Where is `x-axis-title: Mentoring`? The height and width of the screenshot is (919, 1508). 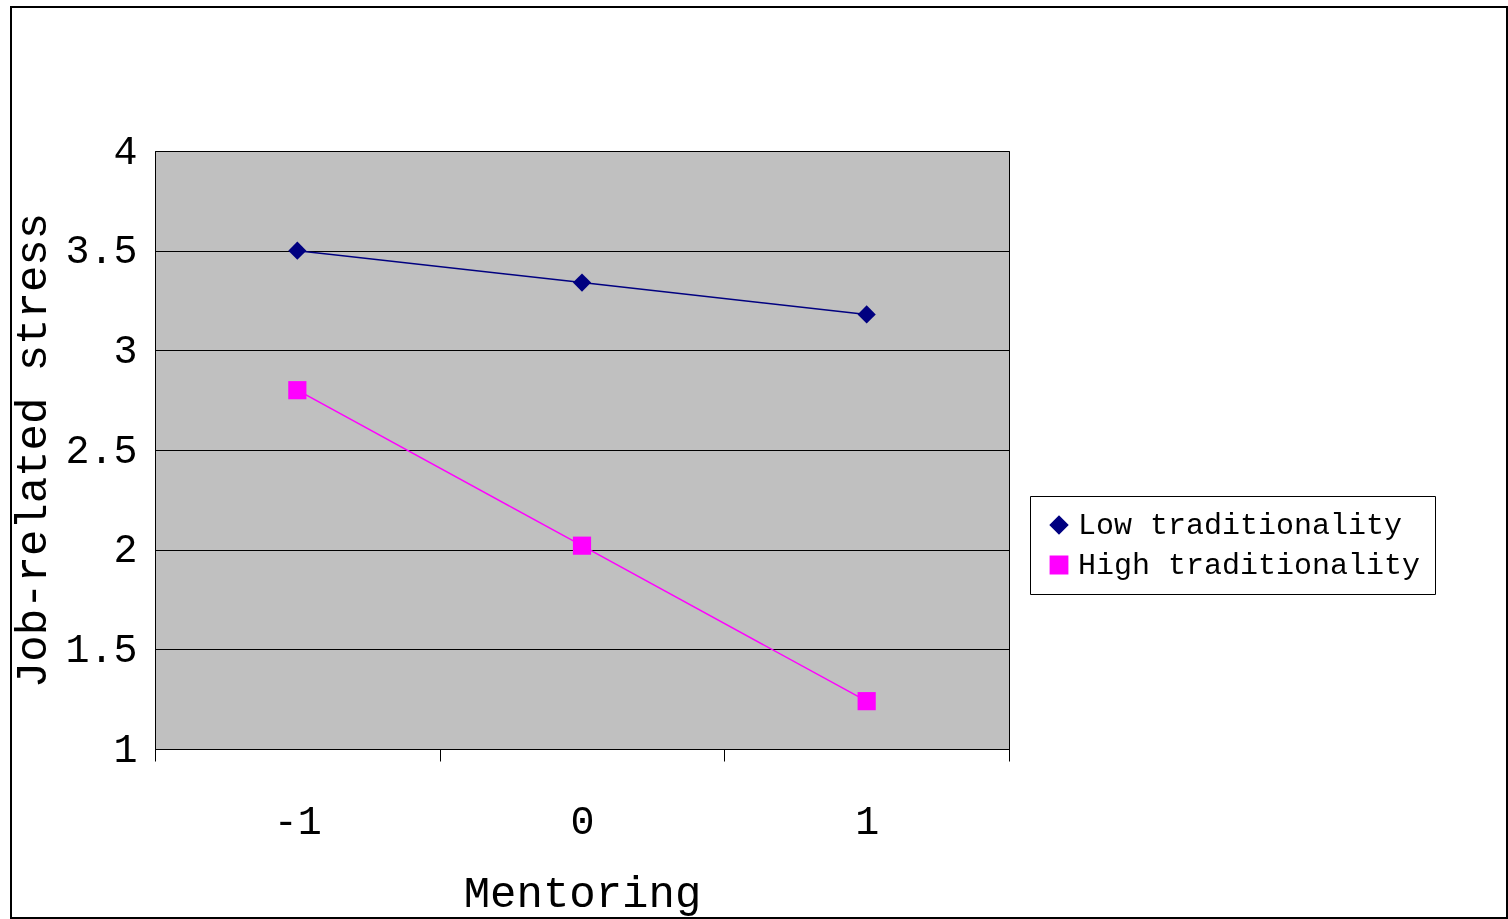
x-axis-title: Mentoring is located at coordinates (582, 894).